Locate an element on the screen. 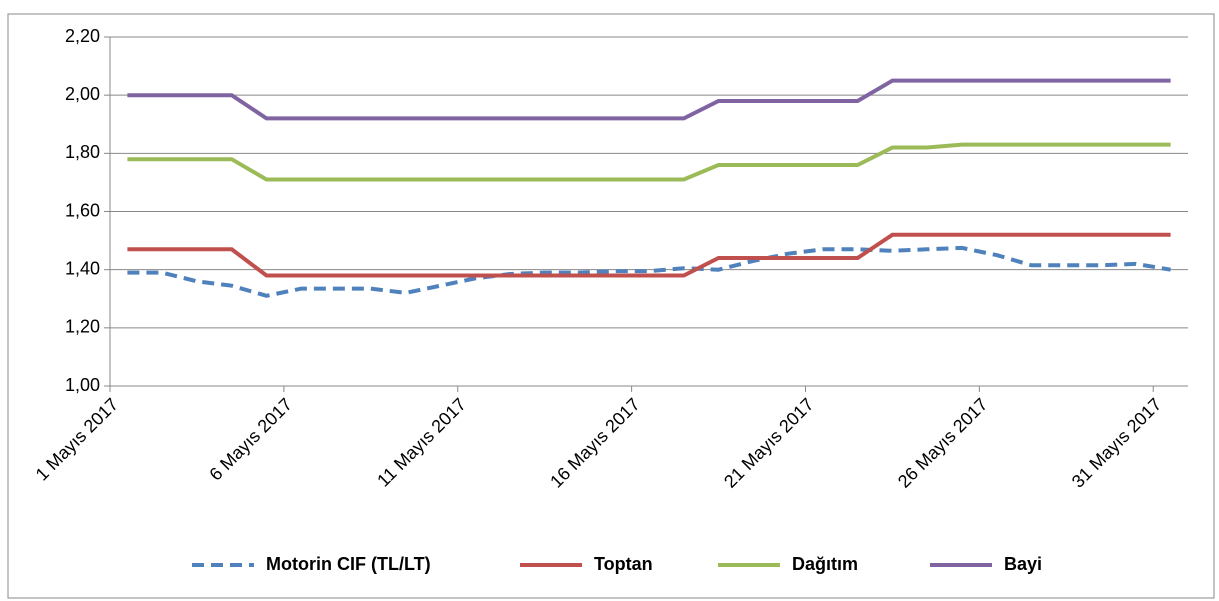  y-tick-label: 2,00 is located at coordinates (82, 94).